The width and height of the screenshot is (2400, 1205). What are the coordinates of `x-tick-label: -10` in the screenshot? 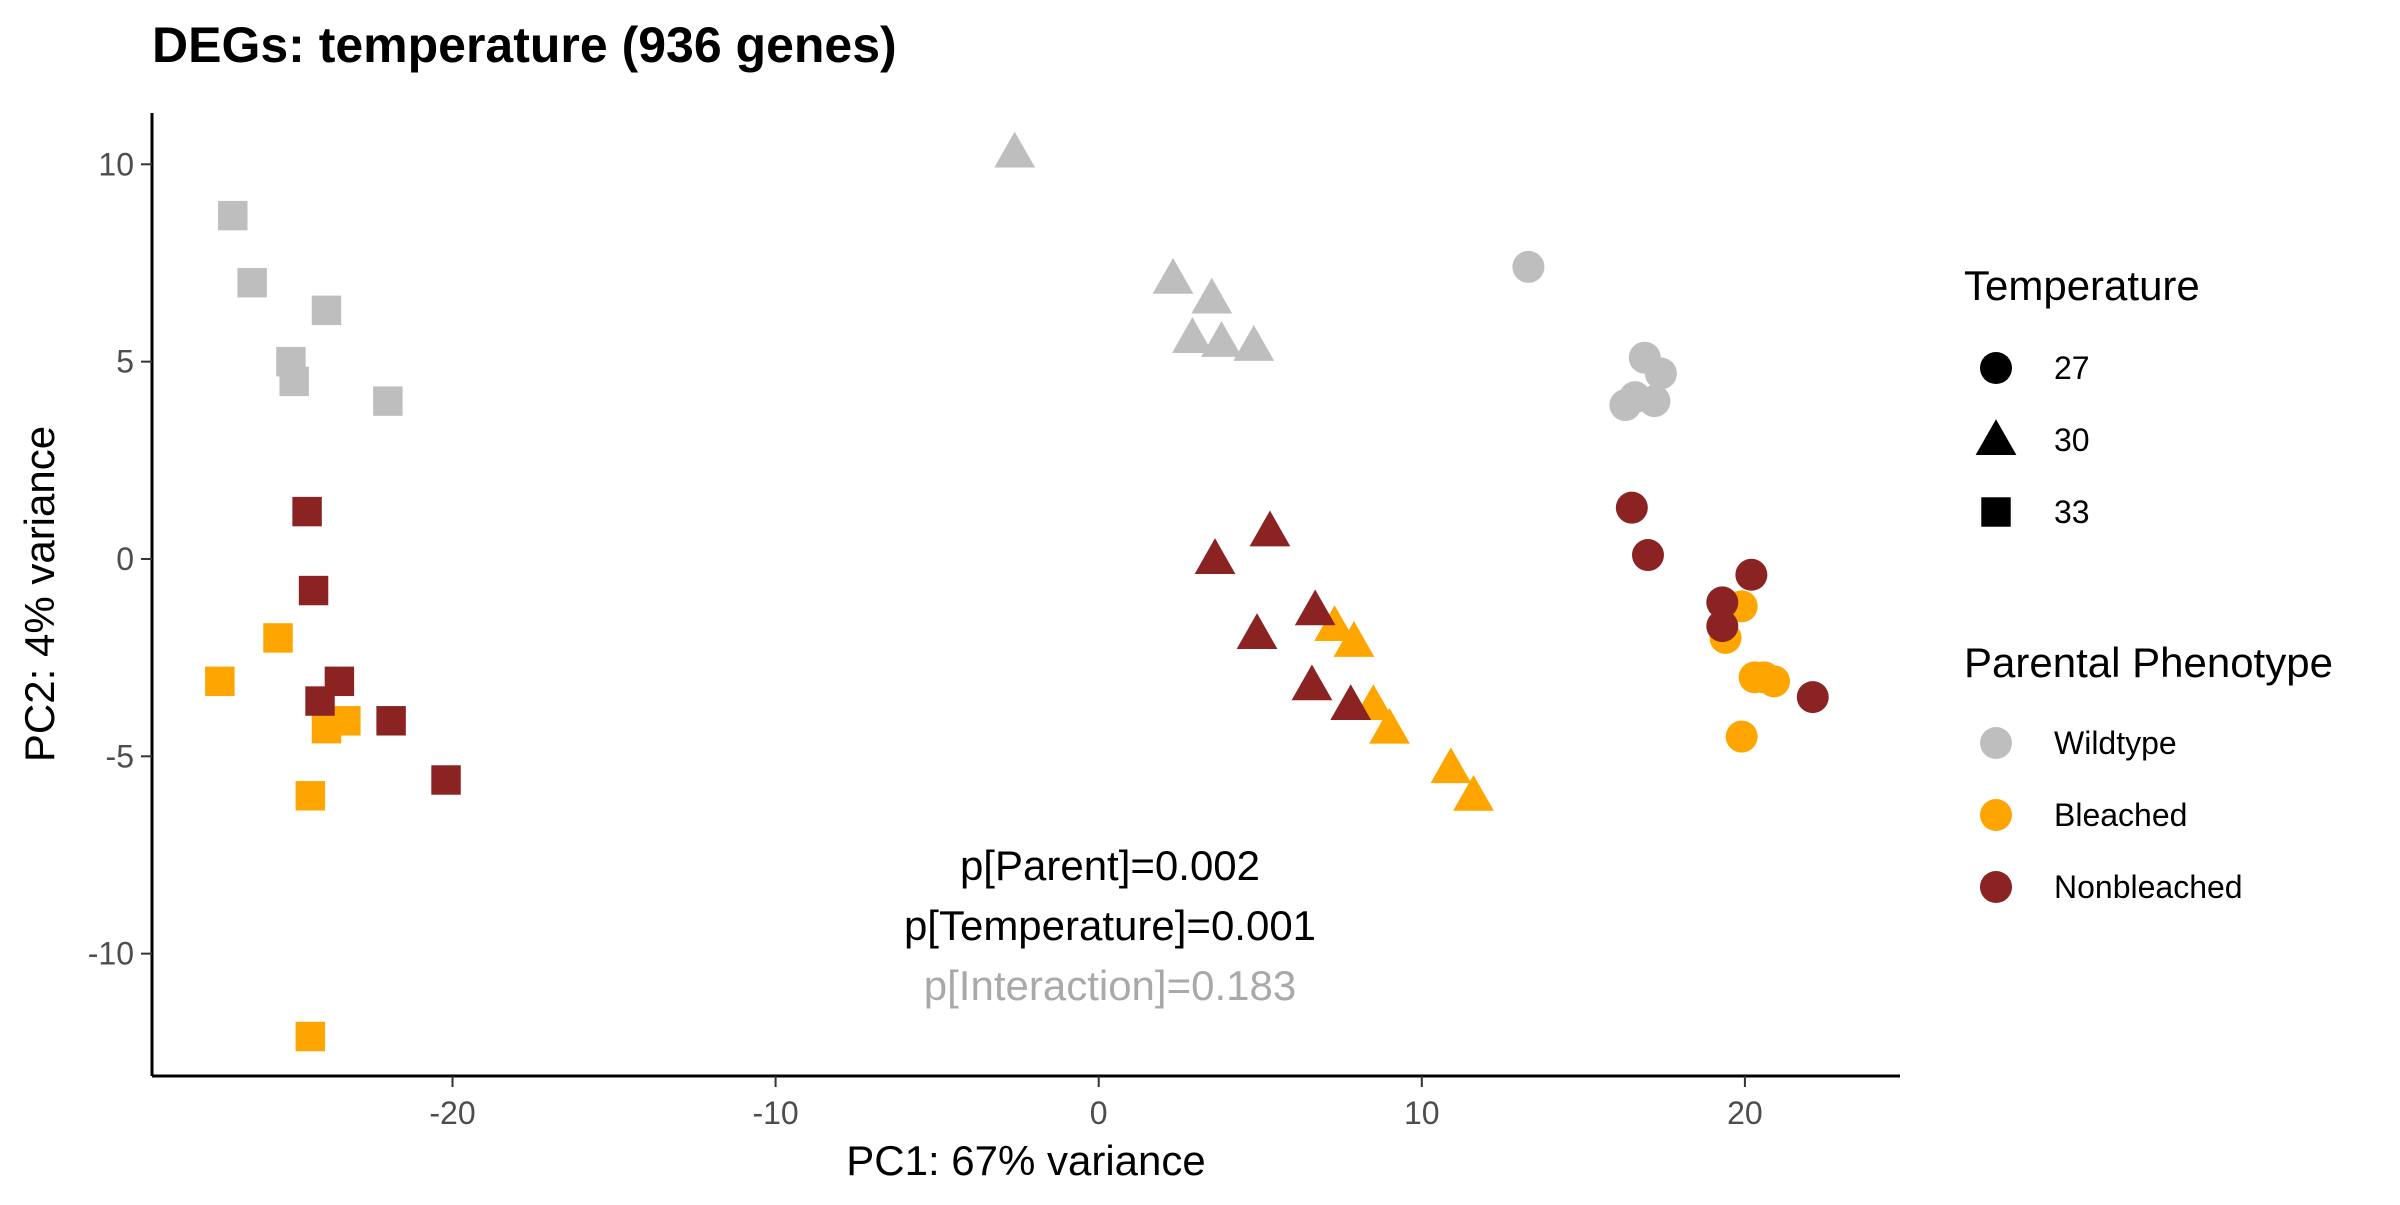 It's located at (775, 1113).